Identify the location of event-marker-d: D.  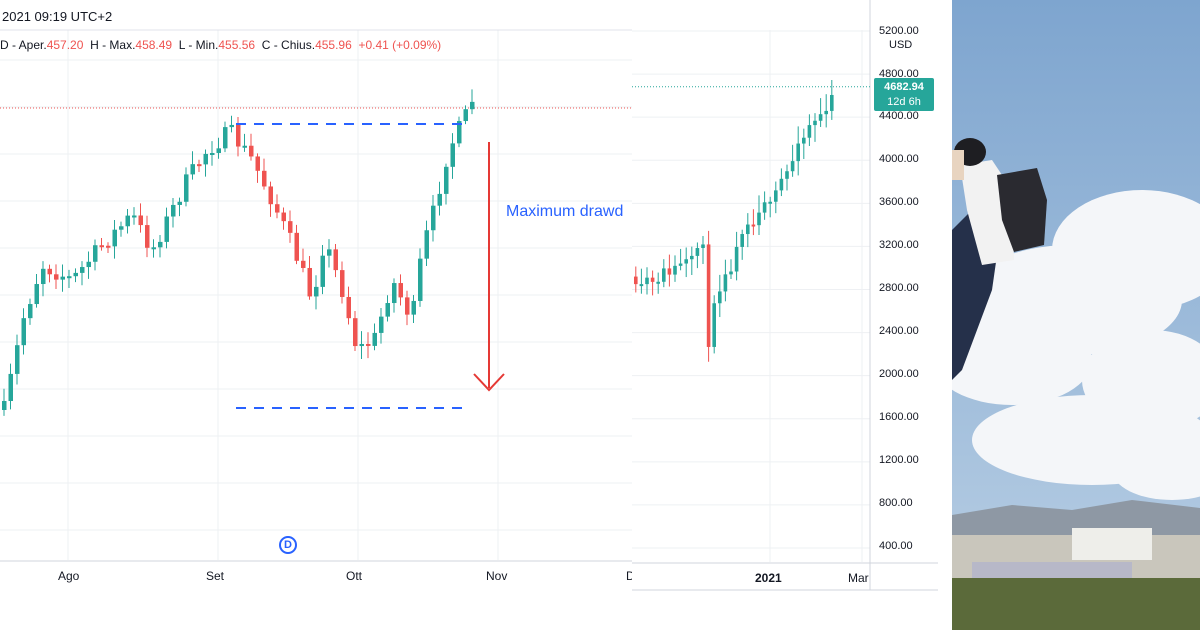
(288, 545).